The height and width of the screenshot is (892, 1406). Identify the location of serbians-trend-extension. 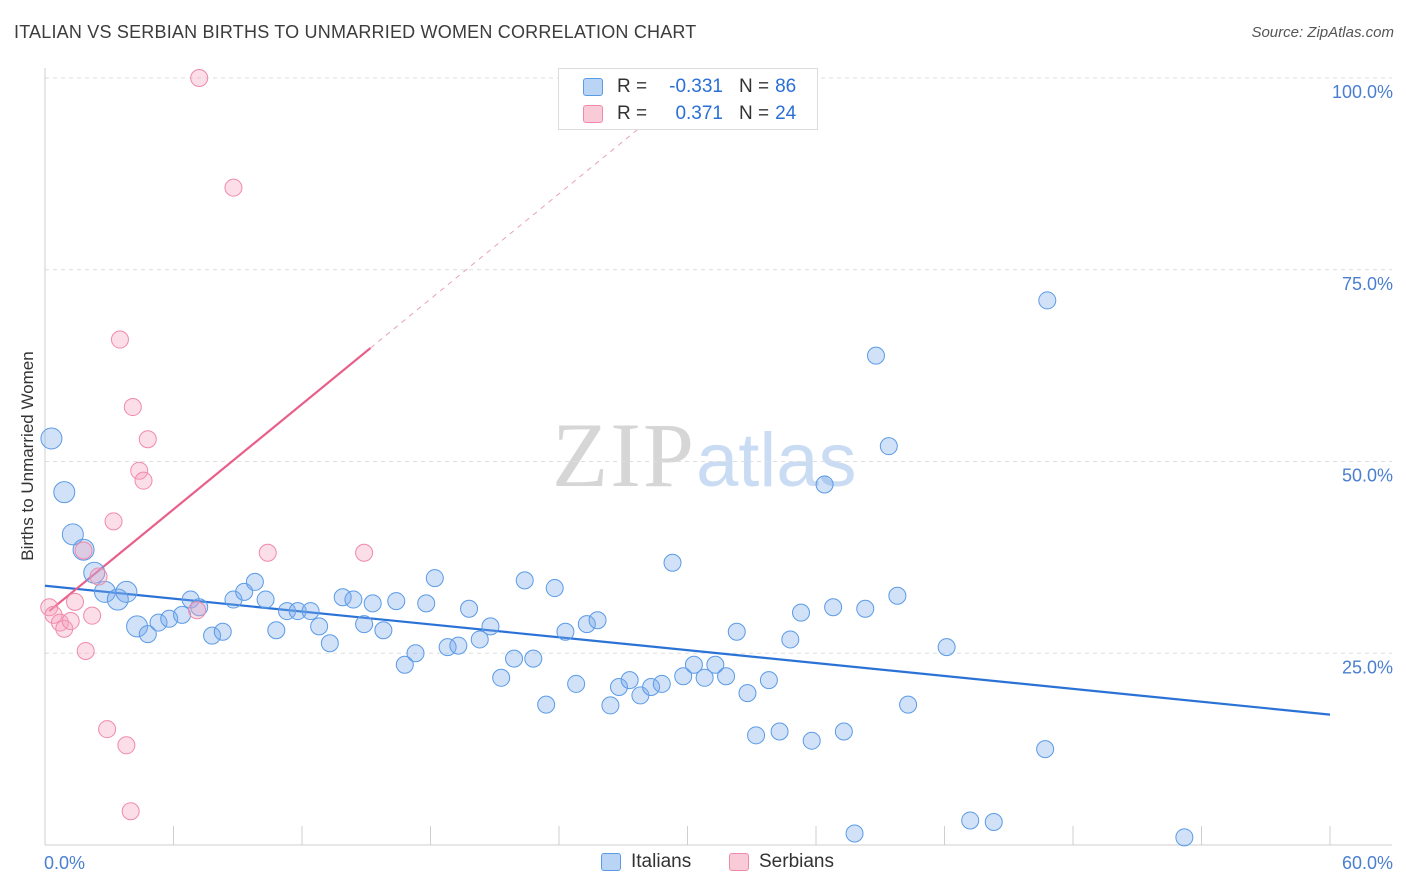
(510, 234).